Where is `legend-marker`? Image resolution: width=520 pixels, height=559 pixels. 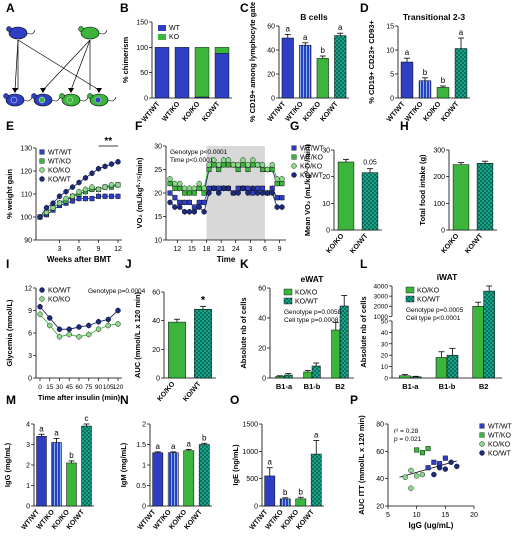
legend-marker is located at coordinates (294, 175).